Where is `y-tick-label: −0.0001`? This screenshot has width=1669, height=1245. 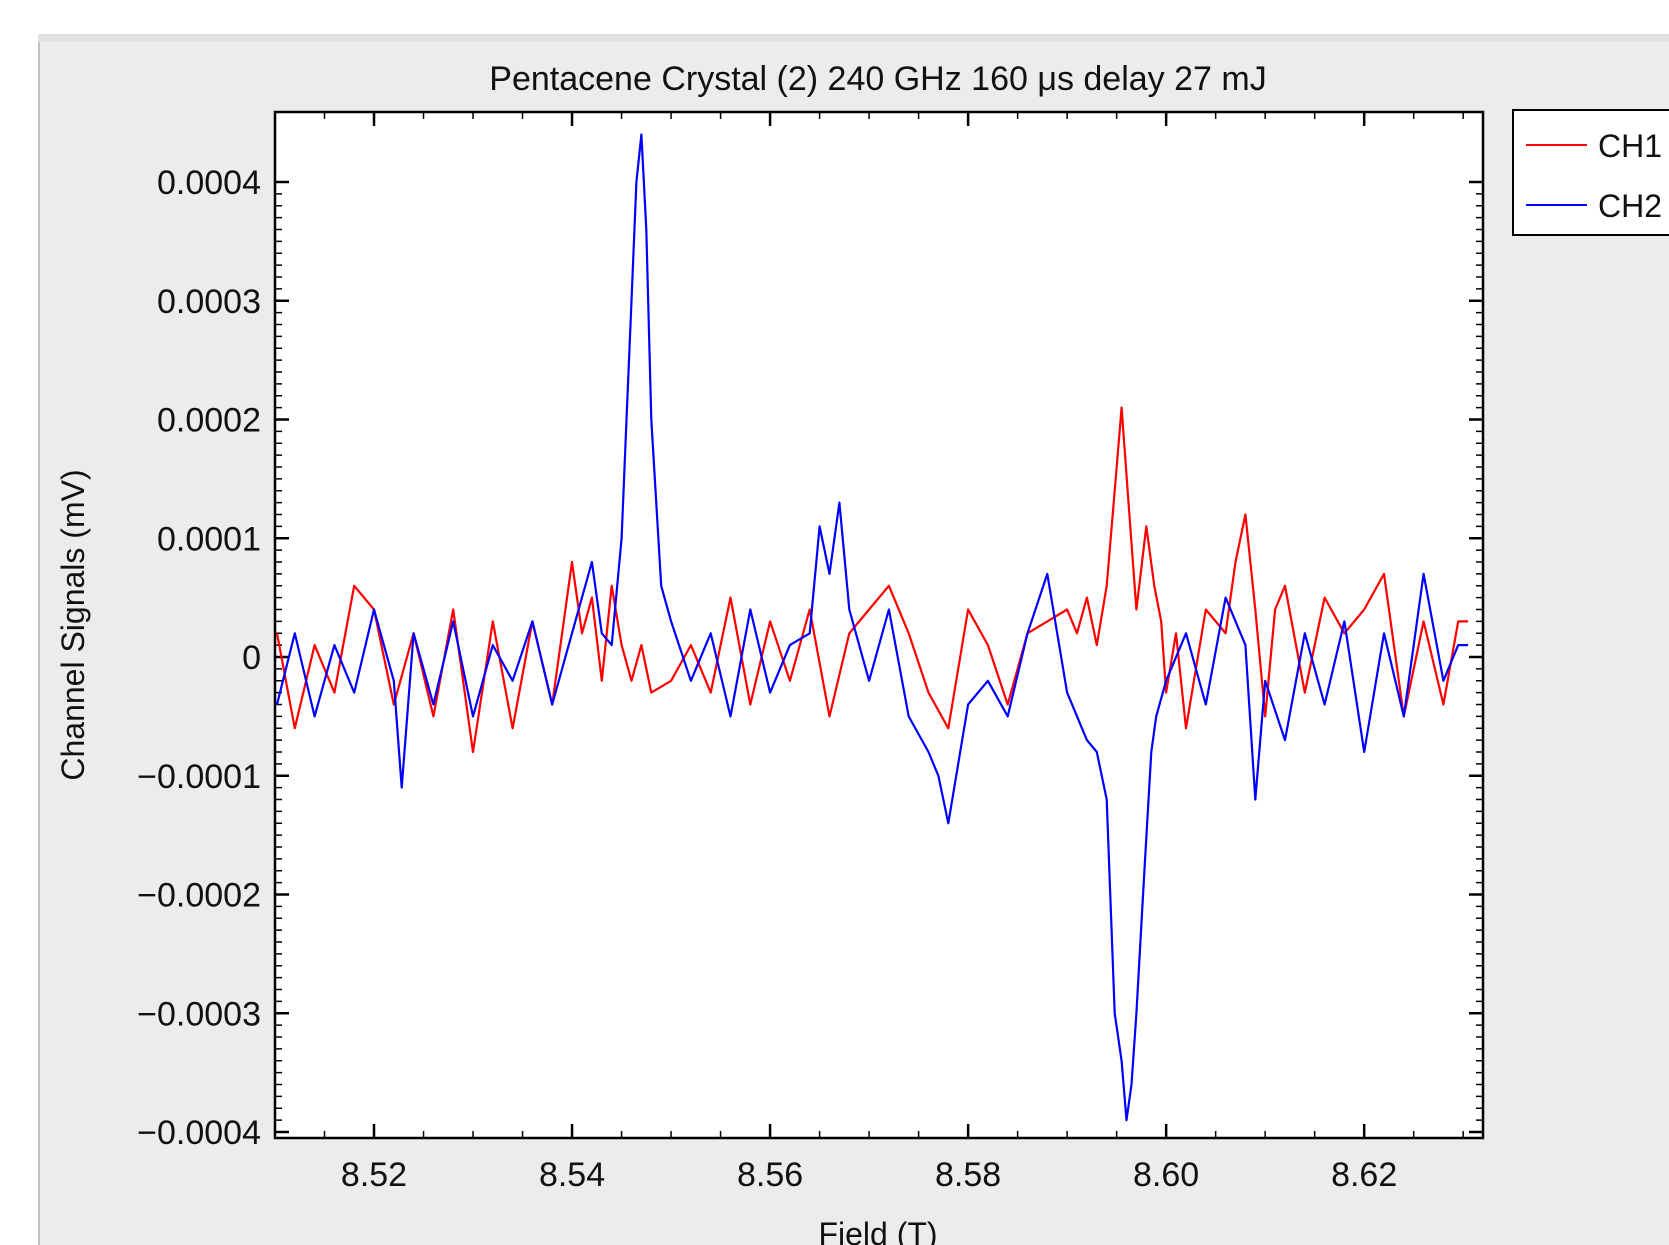
y-tick-label: −0.0001 is located at coordinates (199, 777).